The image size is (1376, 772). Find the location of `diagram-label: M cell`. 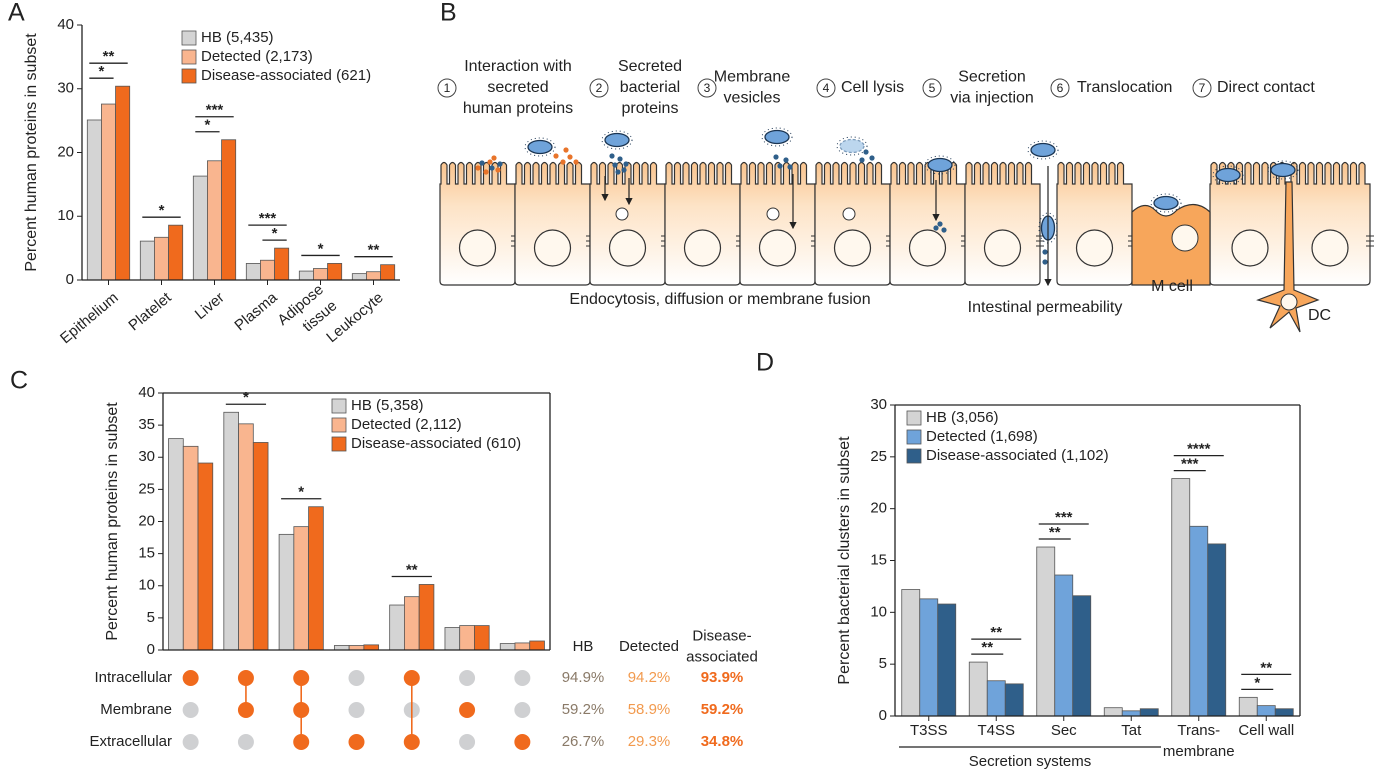

diagram-label: M cell is located at coordinates (1172, 286).